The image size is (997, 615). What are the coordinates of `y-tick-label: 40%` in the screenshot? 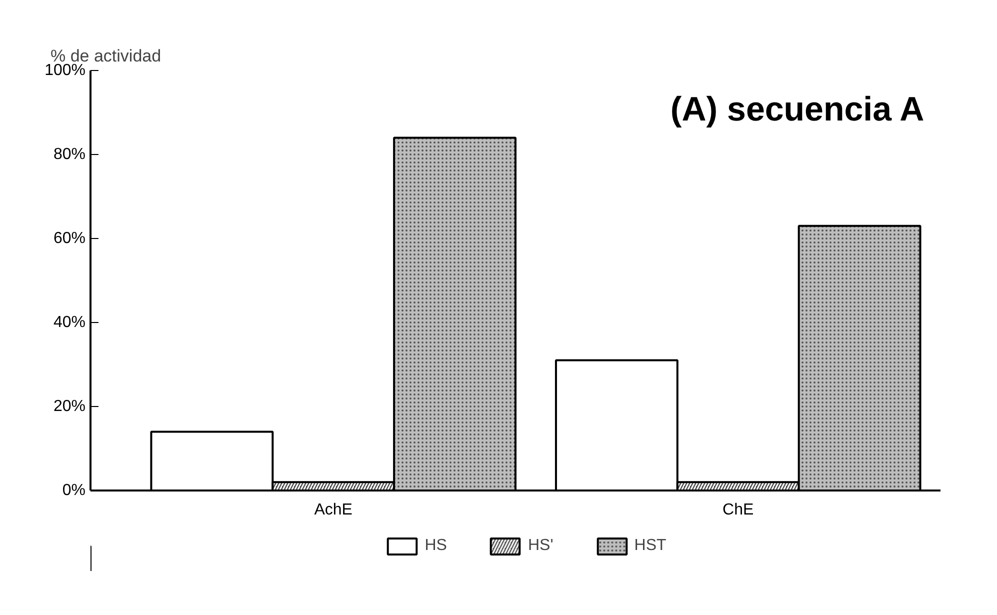 It's located at (69, 322).